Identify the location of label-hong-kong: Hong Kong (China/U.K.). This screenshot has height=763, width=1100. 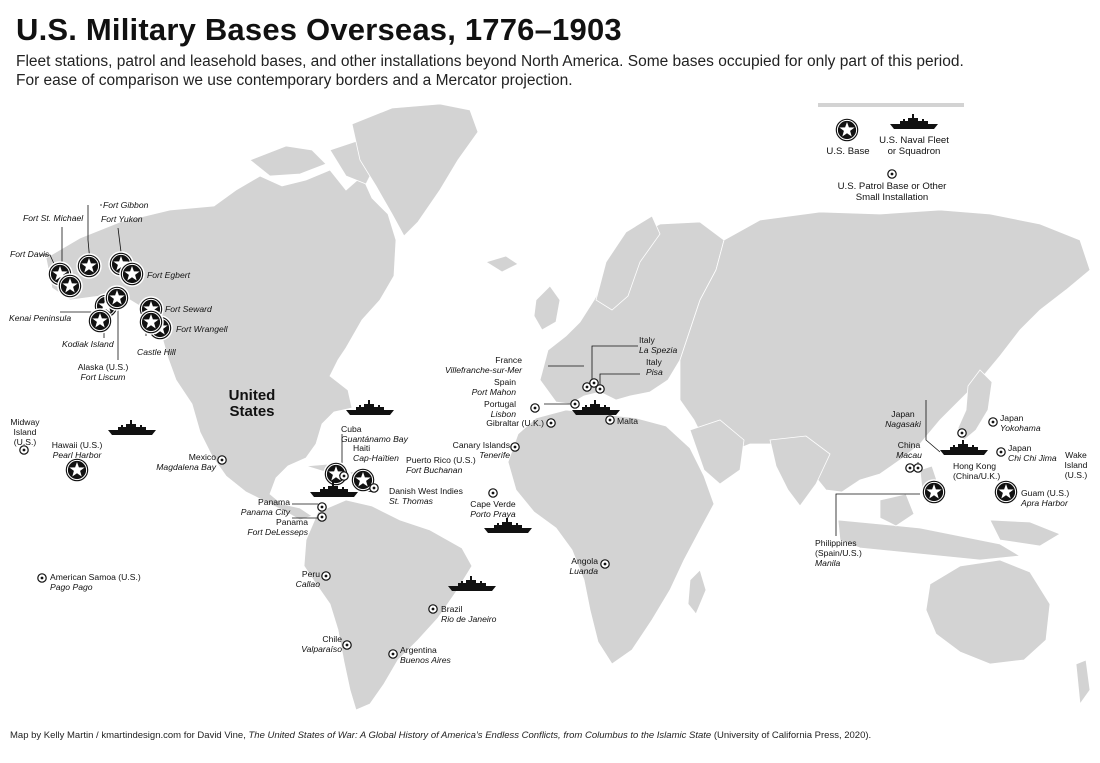
(977, 471).